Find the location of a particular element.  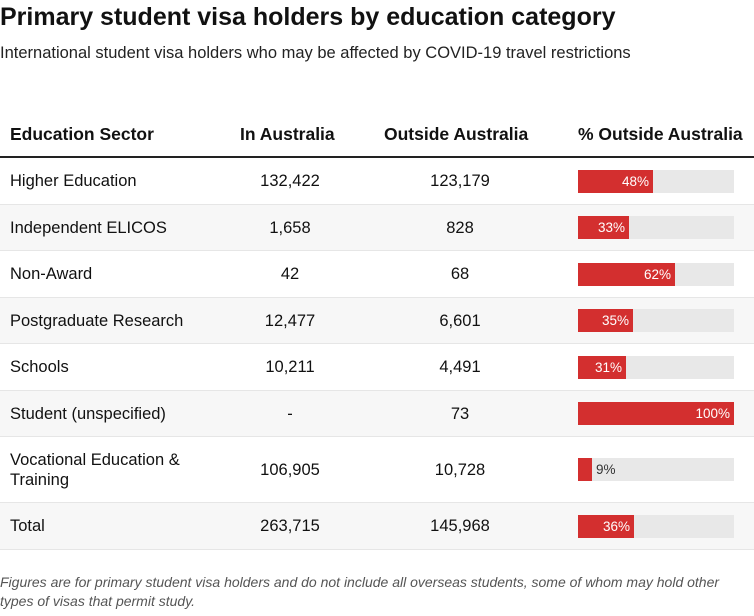

sector-cell: Postgraduate Research is located at coordinates (97, 320).